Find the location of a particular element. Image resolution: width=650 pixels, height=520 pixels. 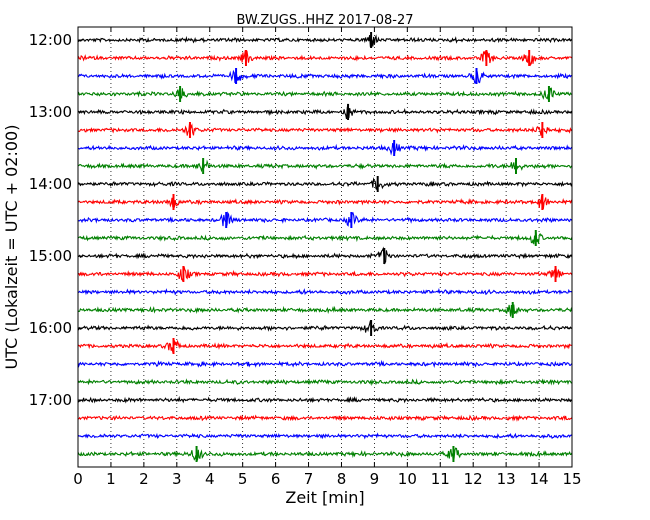

x-axis-label: Zeit [min] is located at coordinates (324, 497).